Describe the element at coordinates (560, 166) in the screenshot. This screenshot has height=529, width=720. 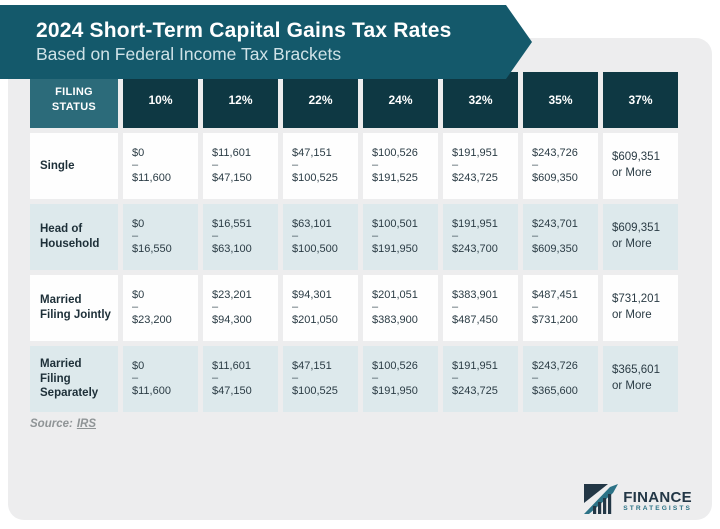
I see `bracket-cell: $243,726– $609,350` at that location.